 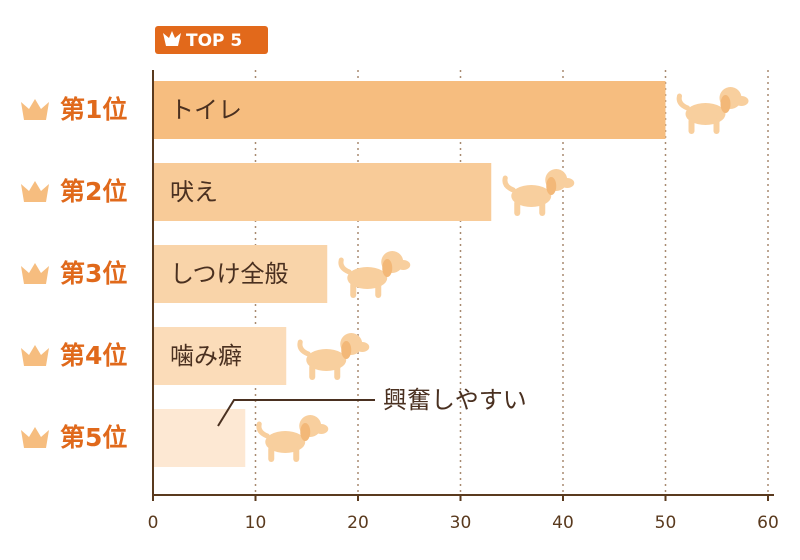 I want to click on rank-label: 第2位, so click(x=93, y=191).